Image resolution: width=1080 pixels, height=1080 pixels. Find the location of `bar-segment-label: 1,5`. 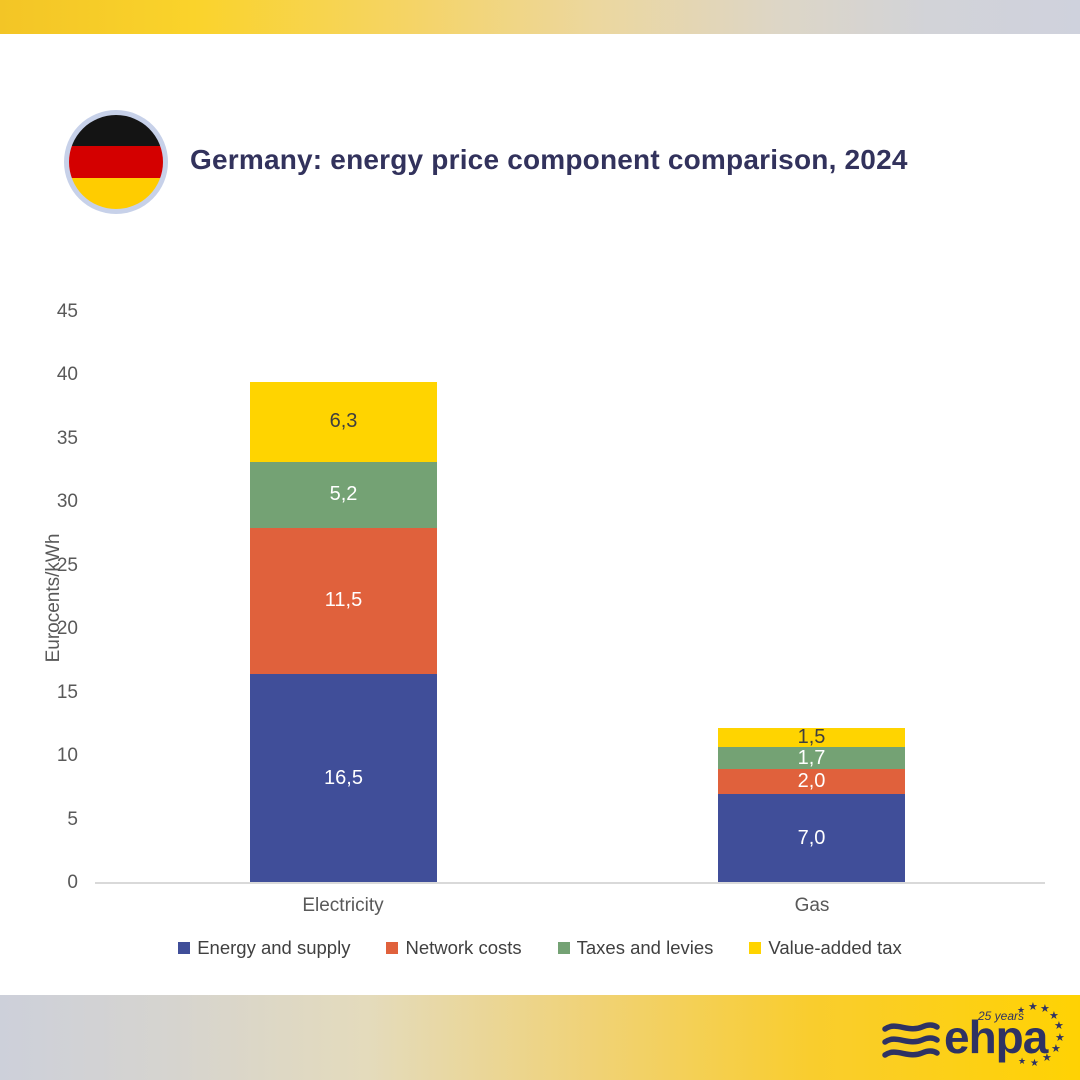

bar-segment-label: 1,5 is located at coordinates (811, 737).